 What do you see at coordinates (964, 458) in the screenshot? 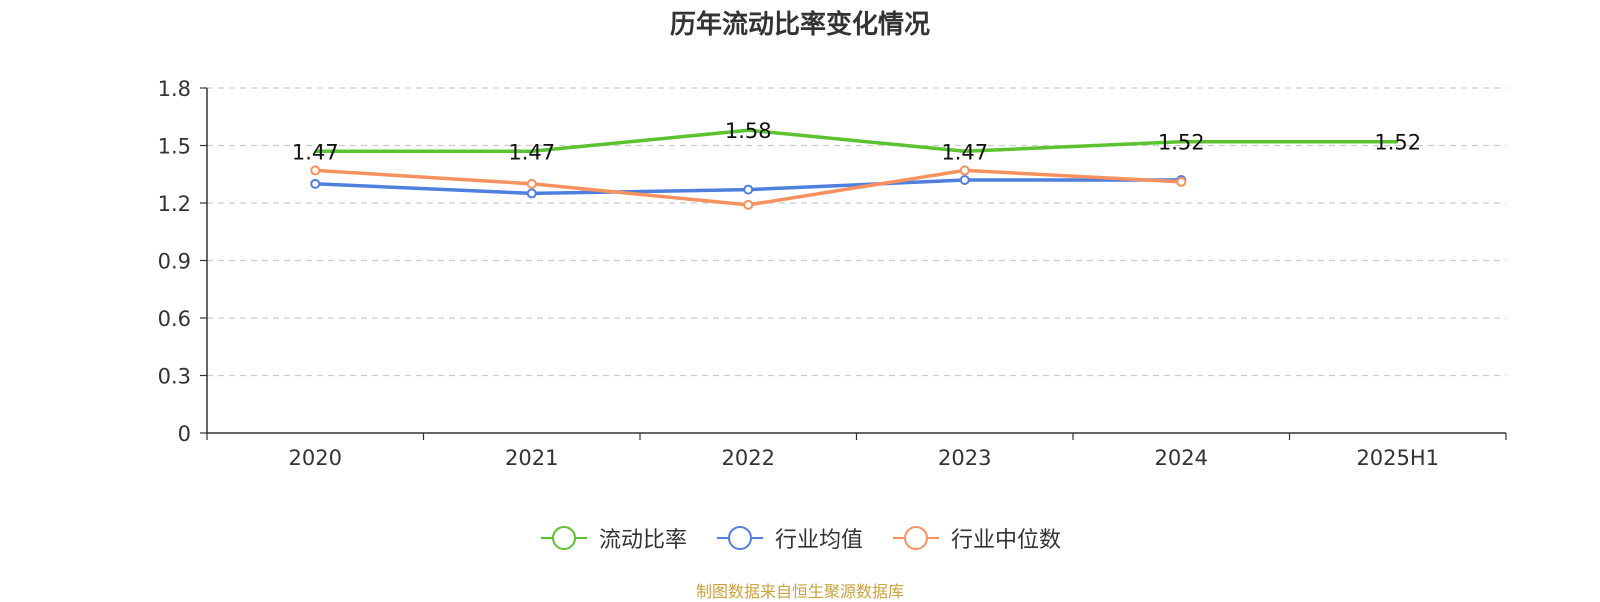
I see `x-tick-label: 2023` at bounding box center [964, 458].